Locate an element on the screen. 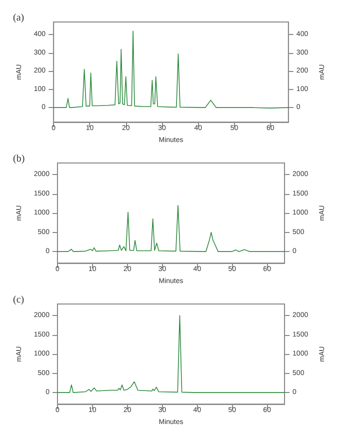 The width and height of the screenshot is (342, 442). chart-title: (b) is located at coordinates (19, 159).